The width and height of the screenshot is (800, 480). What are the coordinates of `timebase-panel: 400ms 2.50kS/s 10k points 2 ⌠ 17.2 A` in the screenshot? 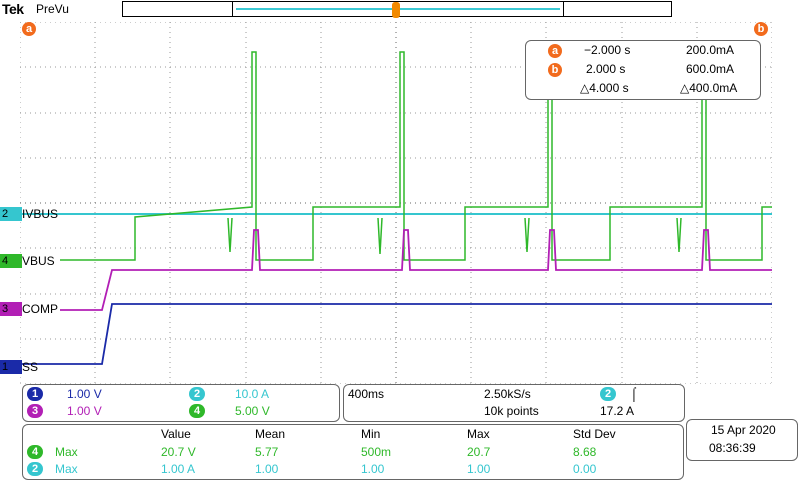 It's located at (514, 403).